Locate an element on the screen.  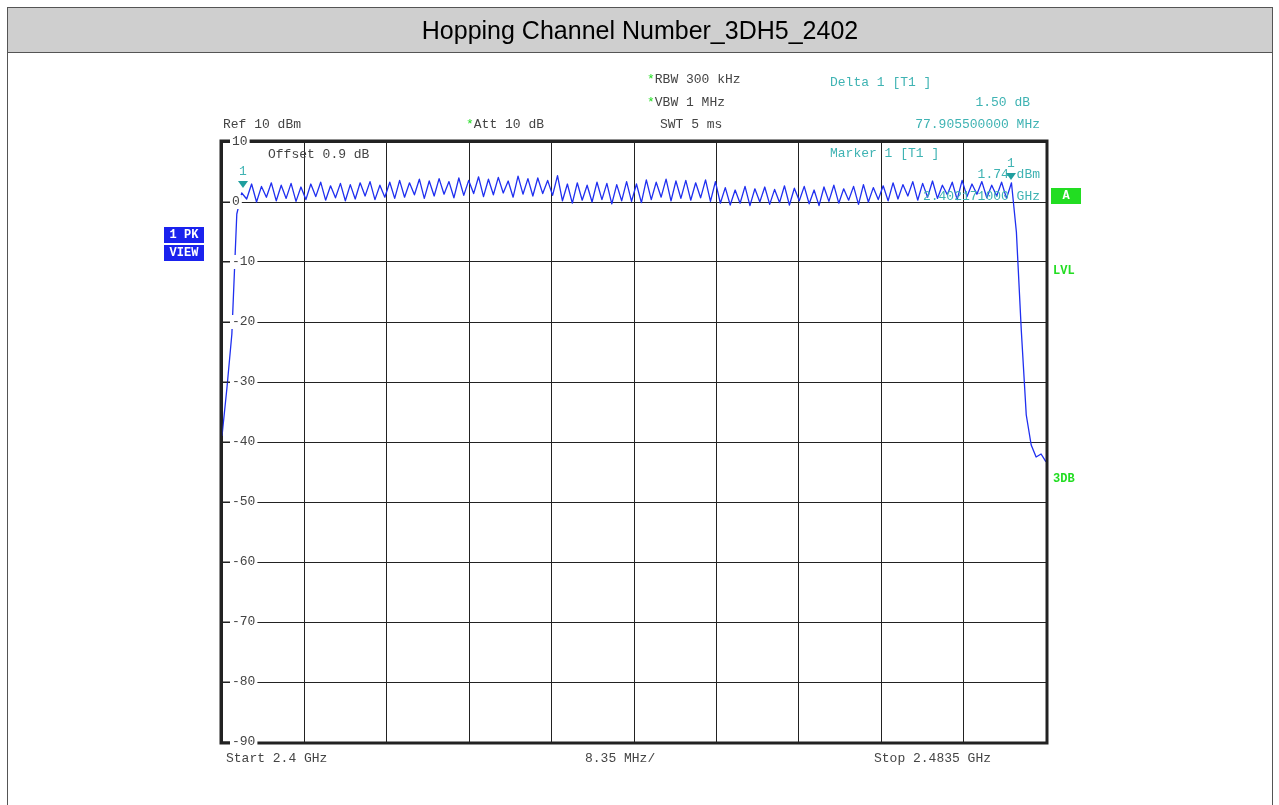
y-tick-label: -80 is located at coordinates (244, 682).